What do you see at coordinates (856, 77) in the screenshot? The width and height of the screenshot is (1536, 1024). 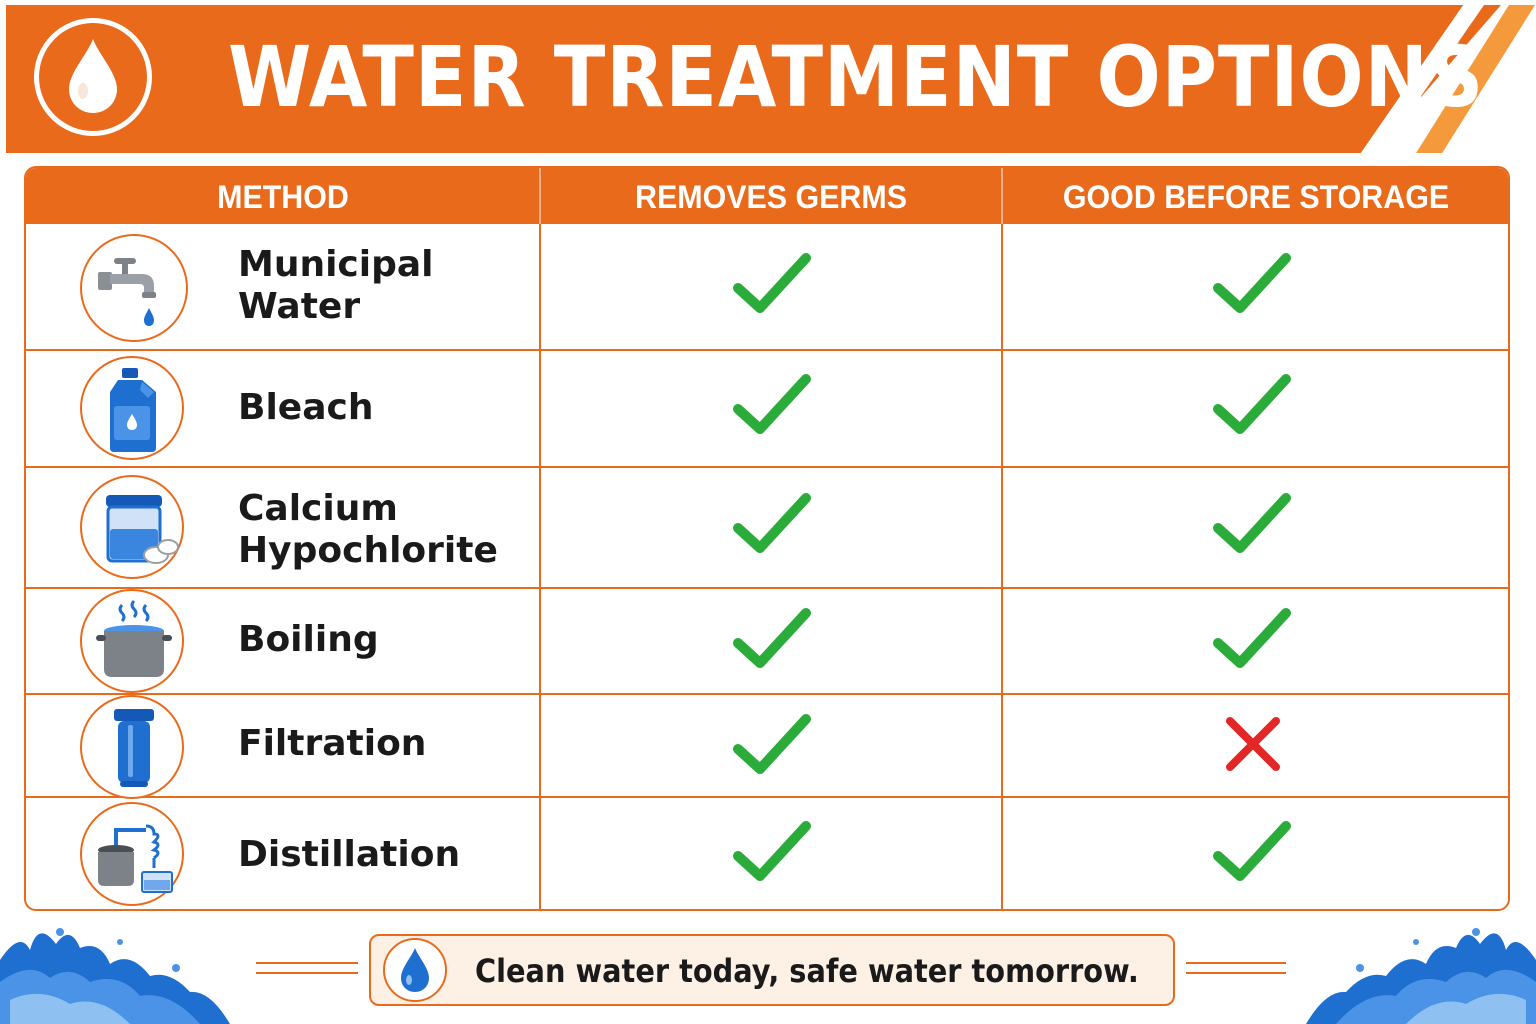 I see `page-title: WATER TREATMENT OPTIONS` at bounding box center [856, 77].